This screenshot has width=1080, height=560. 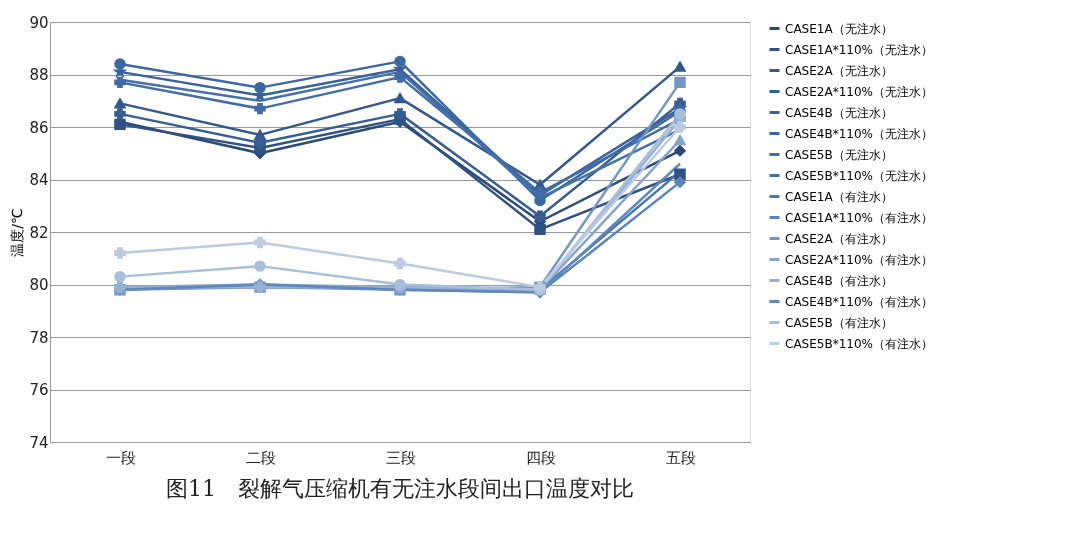 I want to click on legend-label: CASE5B*110%（有注水）, so click(x=859, y=343).